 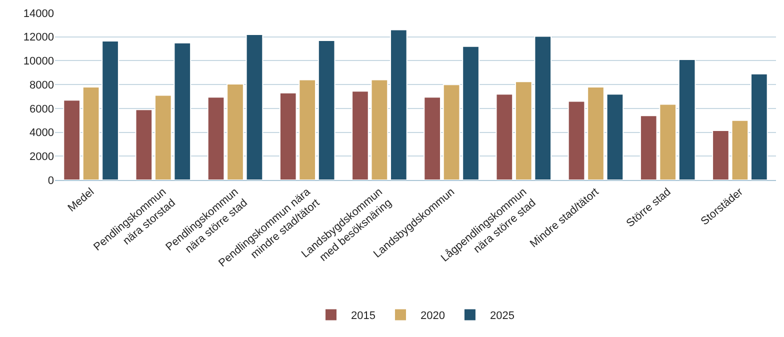 What do you see at coordinates (42, 133) in the screenshot?
I see `y-tick-label: 4000` at bounding box center [42, 133].